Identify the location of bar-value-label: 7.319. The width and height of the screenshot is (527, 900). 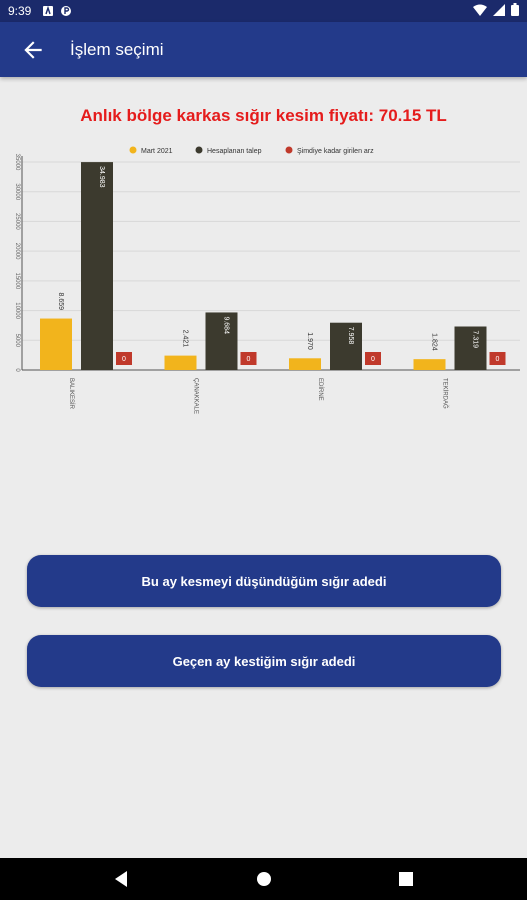
(475, 340).